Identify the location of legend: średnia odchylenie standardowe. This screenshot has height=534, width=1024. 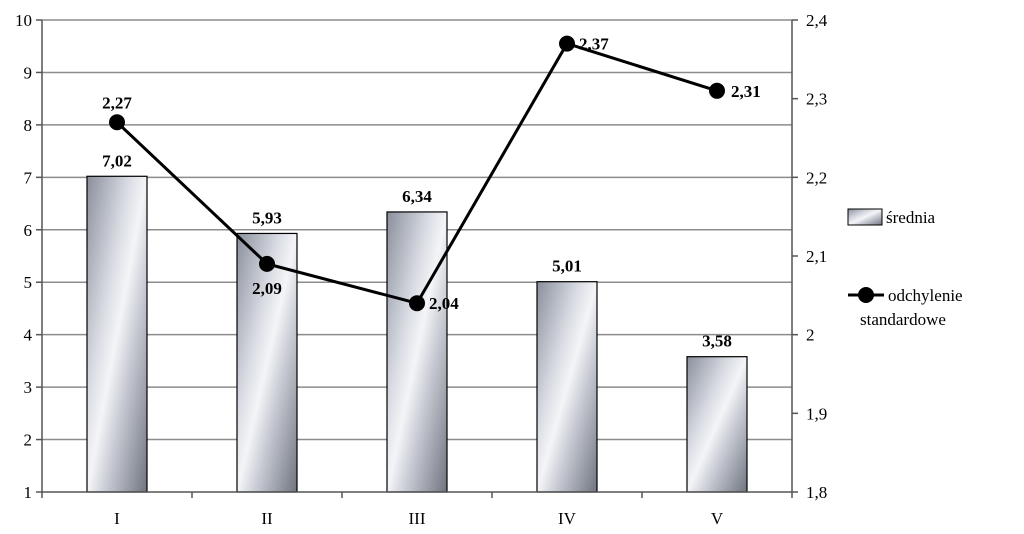
(905, 268).